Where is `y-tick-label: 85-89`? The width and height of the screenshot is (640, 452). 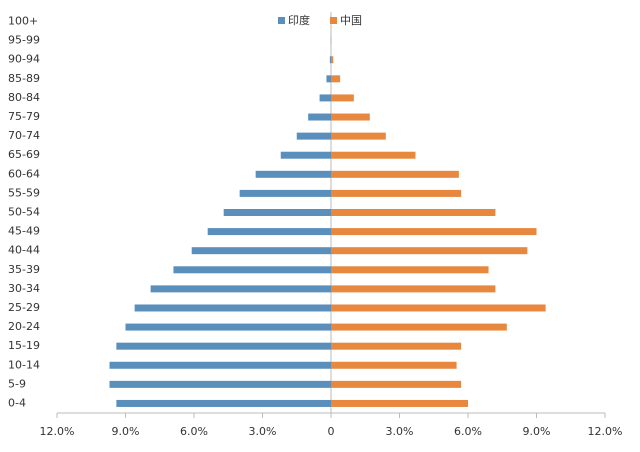
y-tick-label: 85-89 is located at coordinates (24, 78).